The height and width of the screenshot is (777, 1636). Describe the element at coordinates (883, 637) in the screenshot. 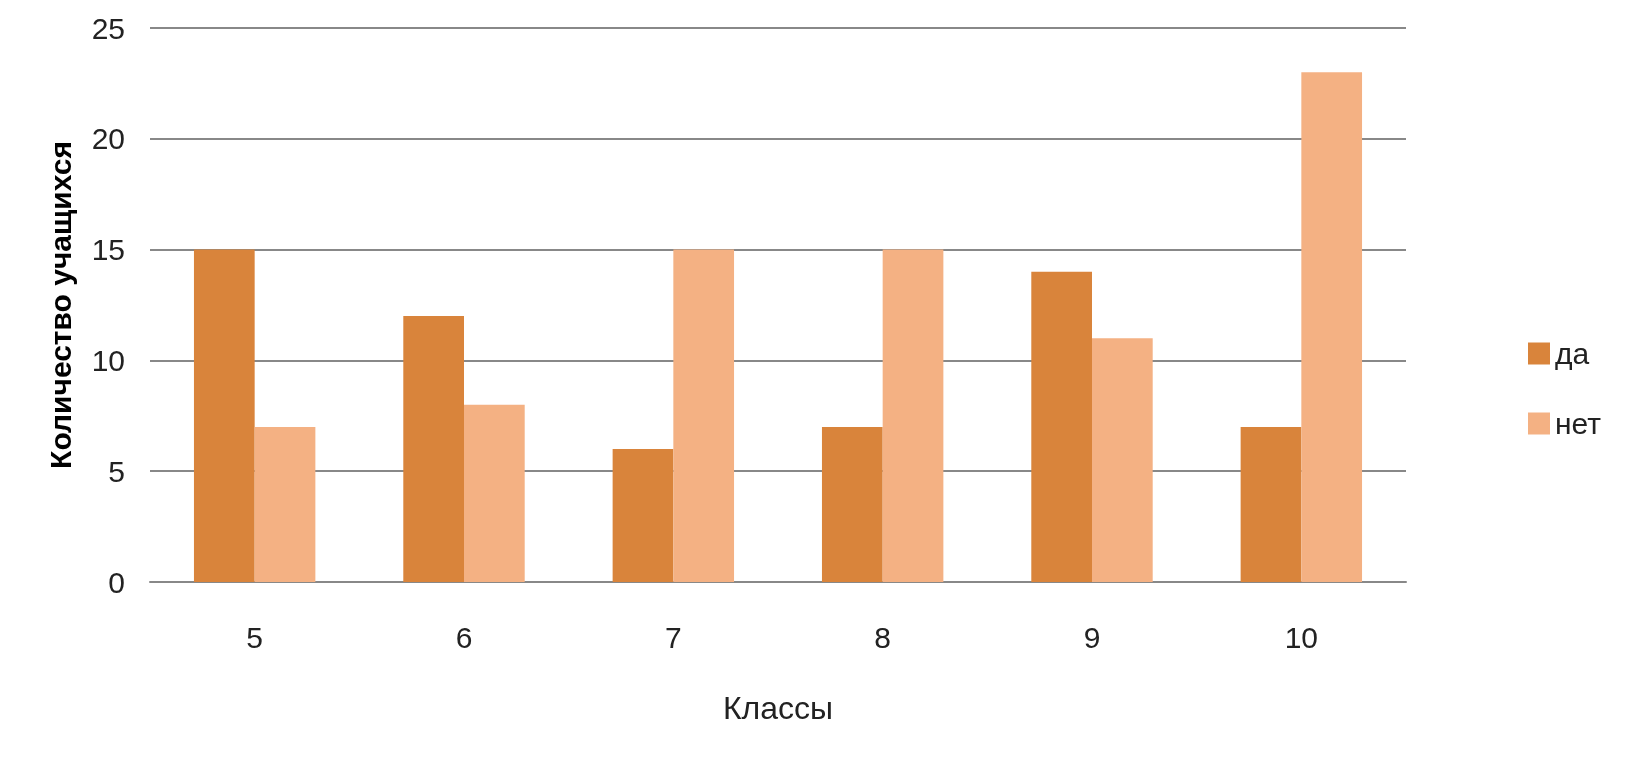

I see `x-tick-label: 8` at that location.